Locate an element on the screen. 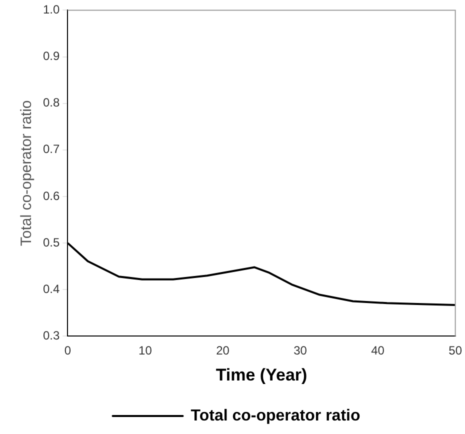 The height and width of the screenshot is (434, 465). x-axis-title: Time (Year) is located at coordinates (262, 374).